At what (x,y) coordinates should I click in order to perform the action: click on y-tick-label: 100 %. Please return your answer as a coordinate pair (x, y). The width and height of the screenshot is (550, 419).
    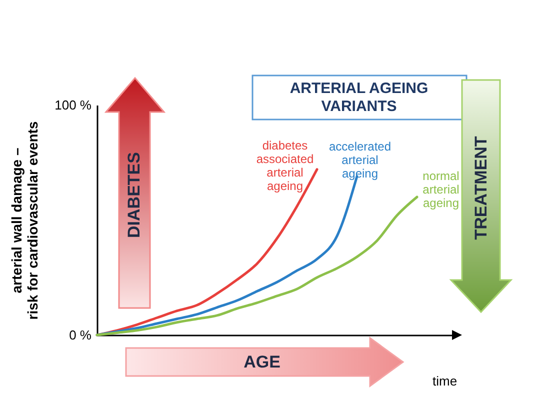
    Looking at the image, I should click on (73, 105).